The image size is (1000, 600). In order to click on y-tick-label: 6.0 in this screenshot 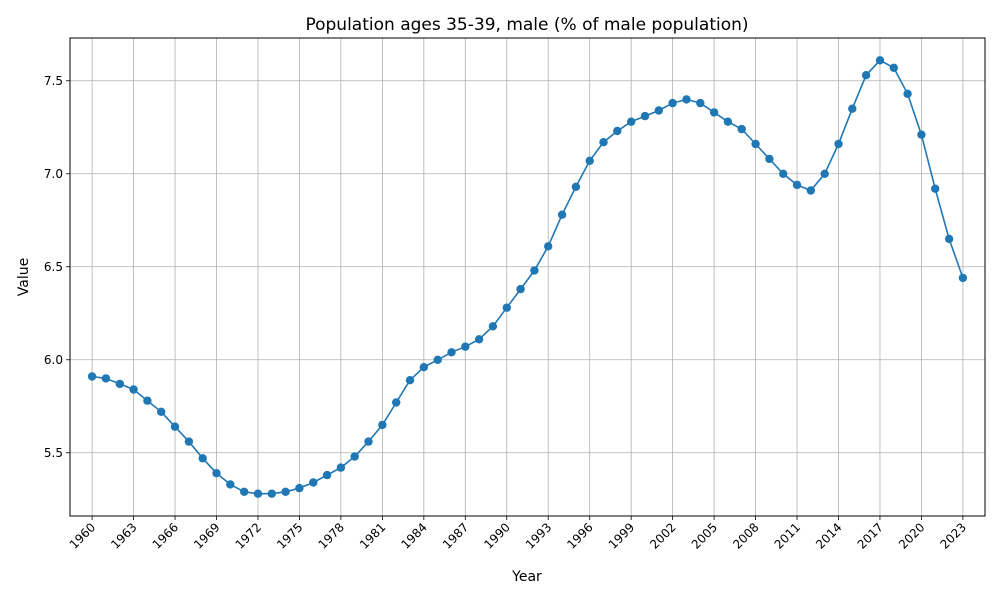, I will do `click(53, 360)`.